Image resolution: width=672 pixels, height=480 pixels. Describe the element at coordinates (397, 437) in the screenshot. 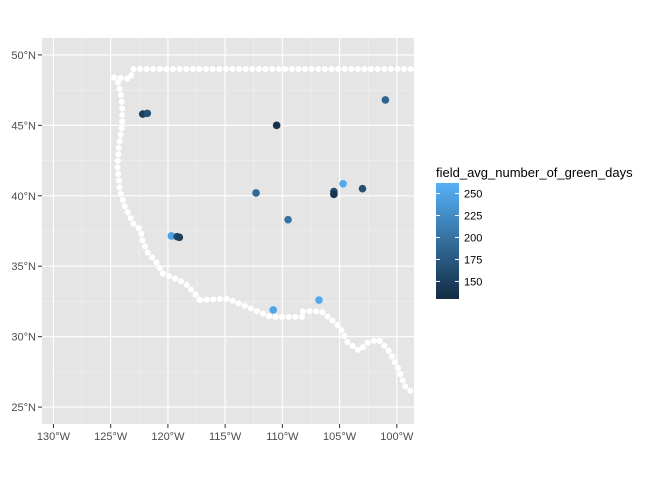

I see `x-tick-label: 100°W` at that location.